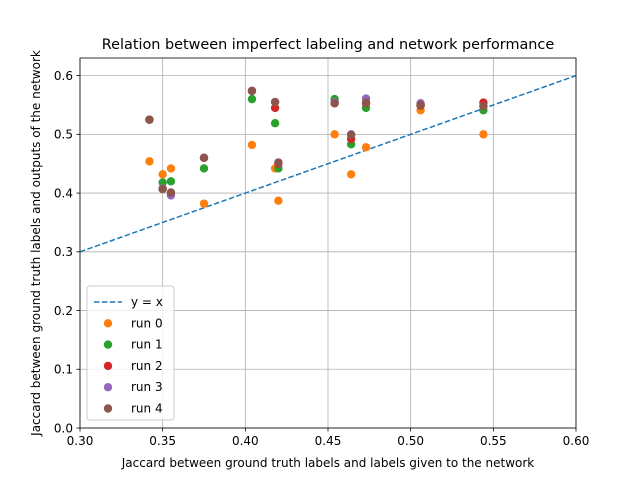 This screenshot has width=640, height=484. Describe the element at coordinates (245, 441) in the screenshot. I see `x-tick-label: 0.40` at that location.